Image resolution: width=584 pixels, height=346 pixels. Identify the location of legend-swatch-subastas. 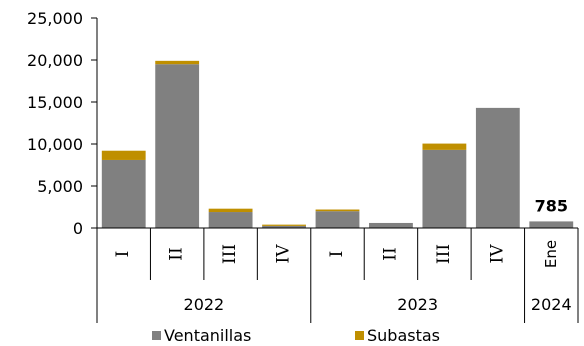
(359, 335).